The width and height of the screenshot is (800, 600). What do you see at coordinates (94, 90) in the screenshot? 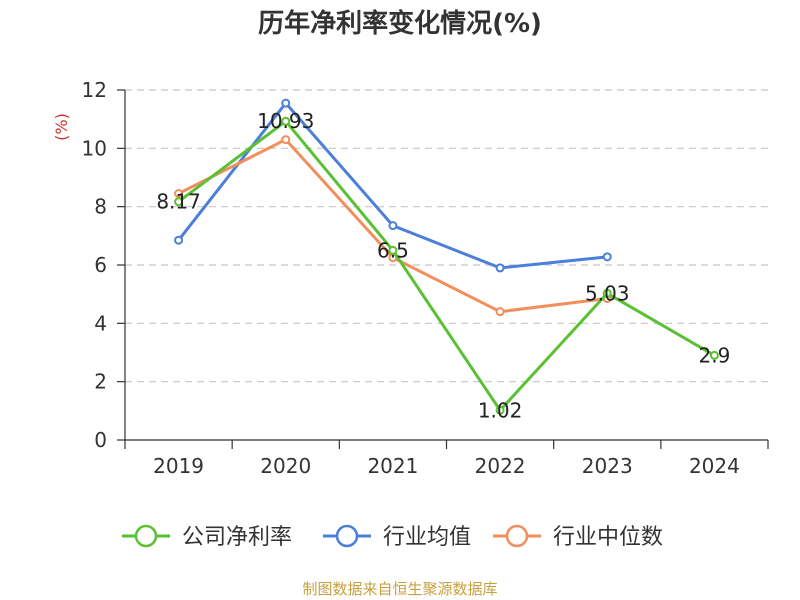
I see `y-tick-label: 12` at bounding box center [94, 90].